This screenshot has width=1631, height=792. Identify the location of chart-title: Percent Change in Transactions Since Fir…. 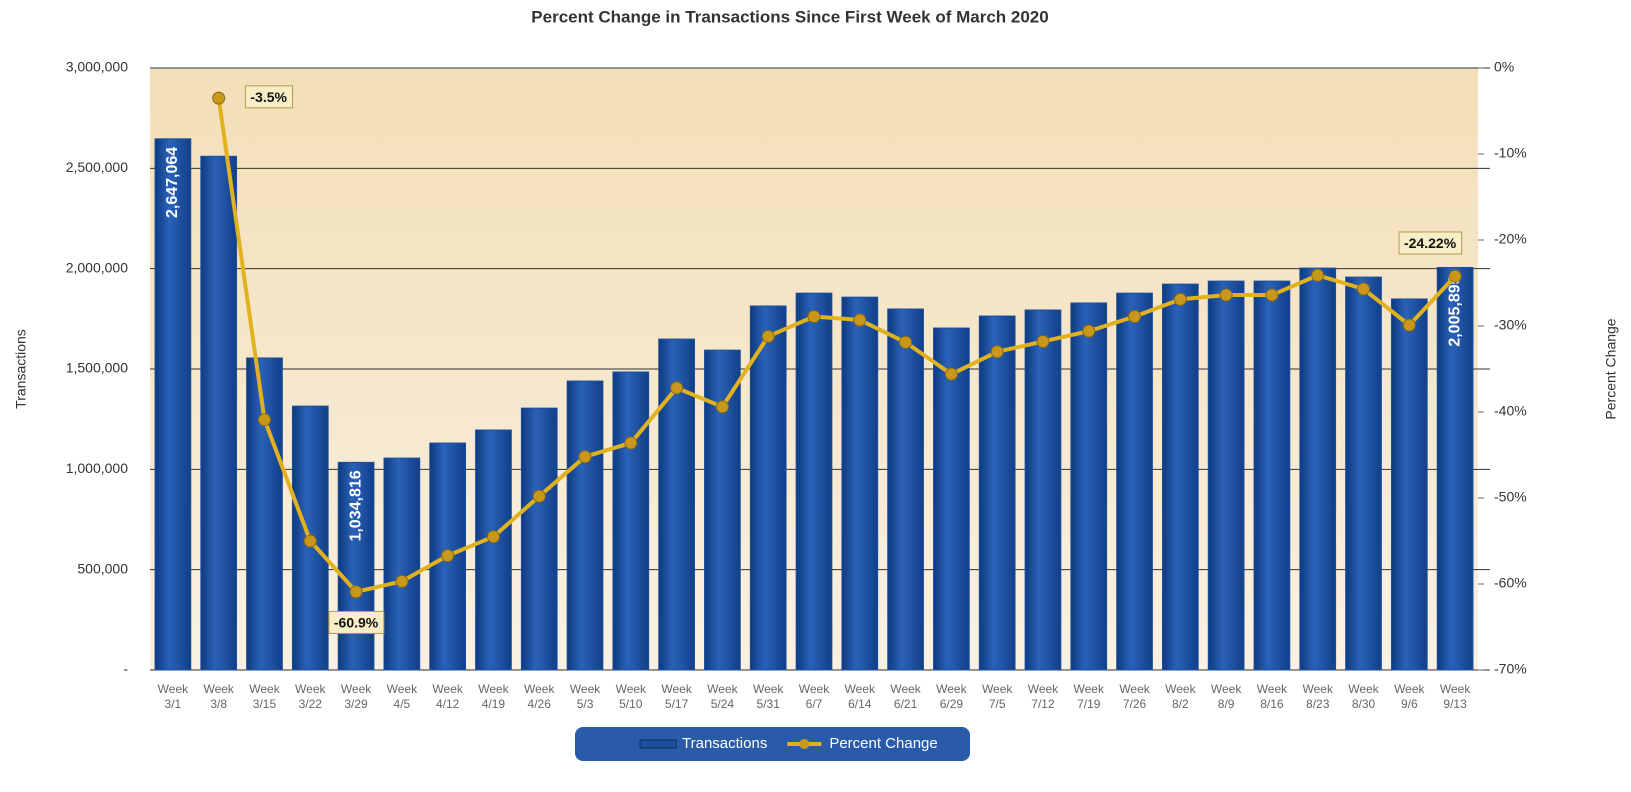
(789, 16).